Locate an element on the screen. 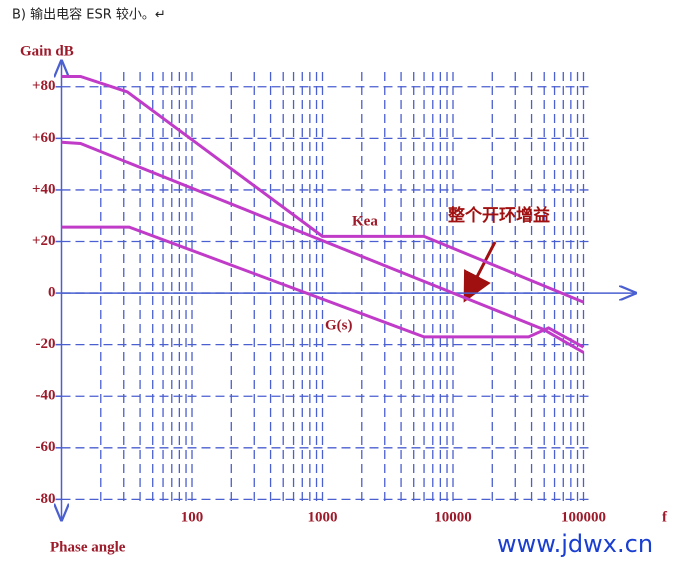 This screenshot has height=568, width=679. kea-label: Kea is located at coordinates (365, 221).